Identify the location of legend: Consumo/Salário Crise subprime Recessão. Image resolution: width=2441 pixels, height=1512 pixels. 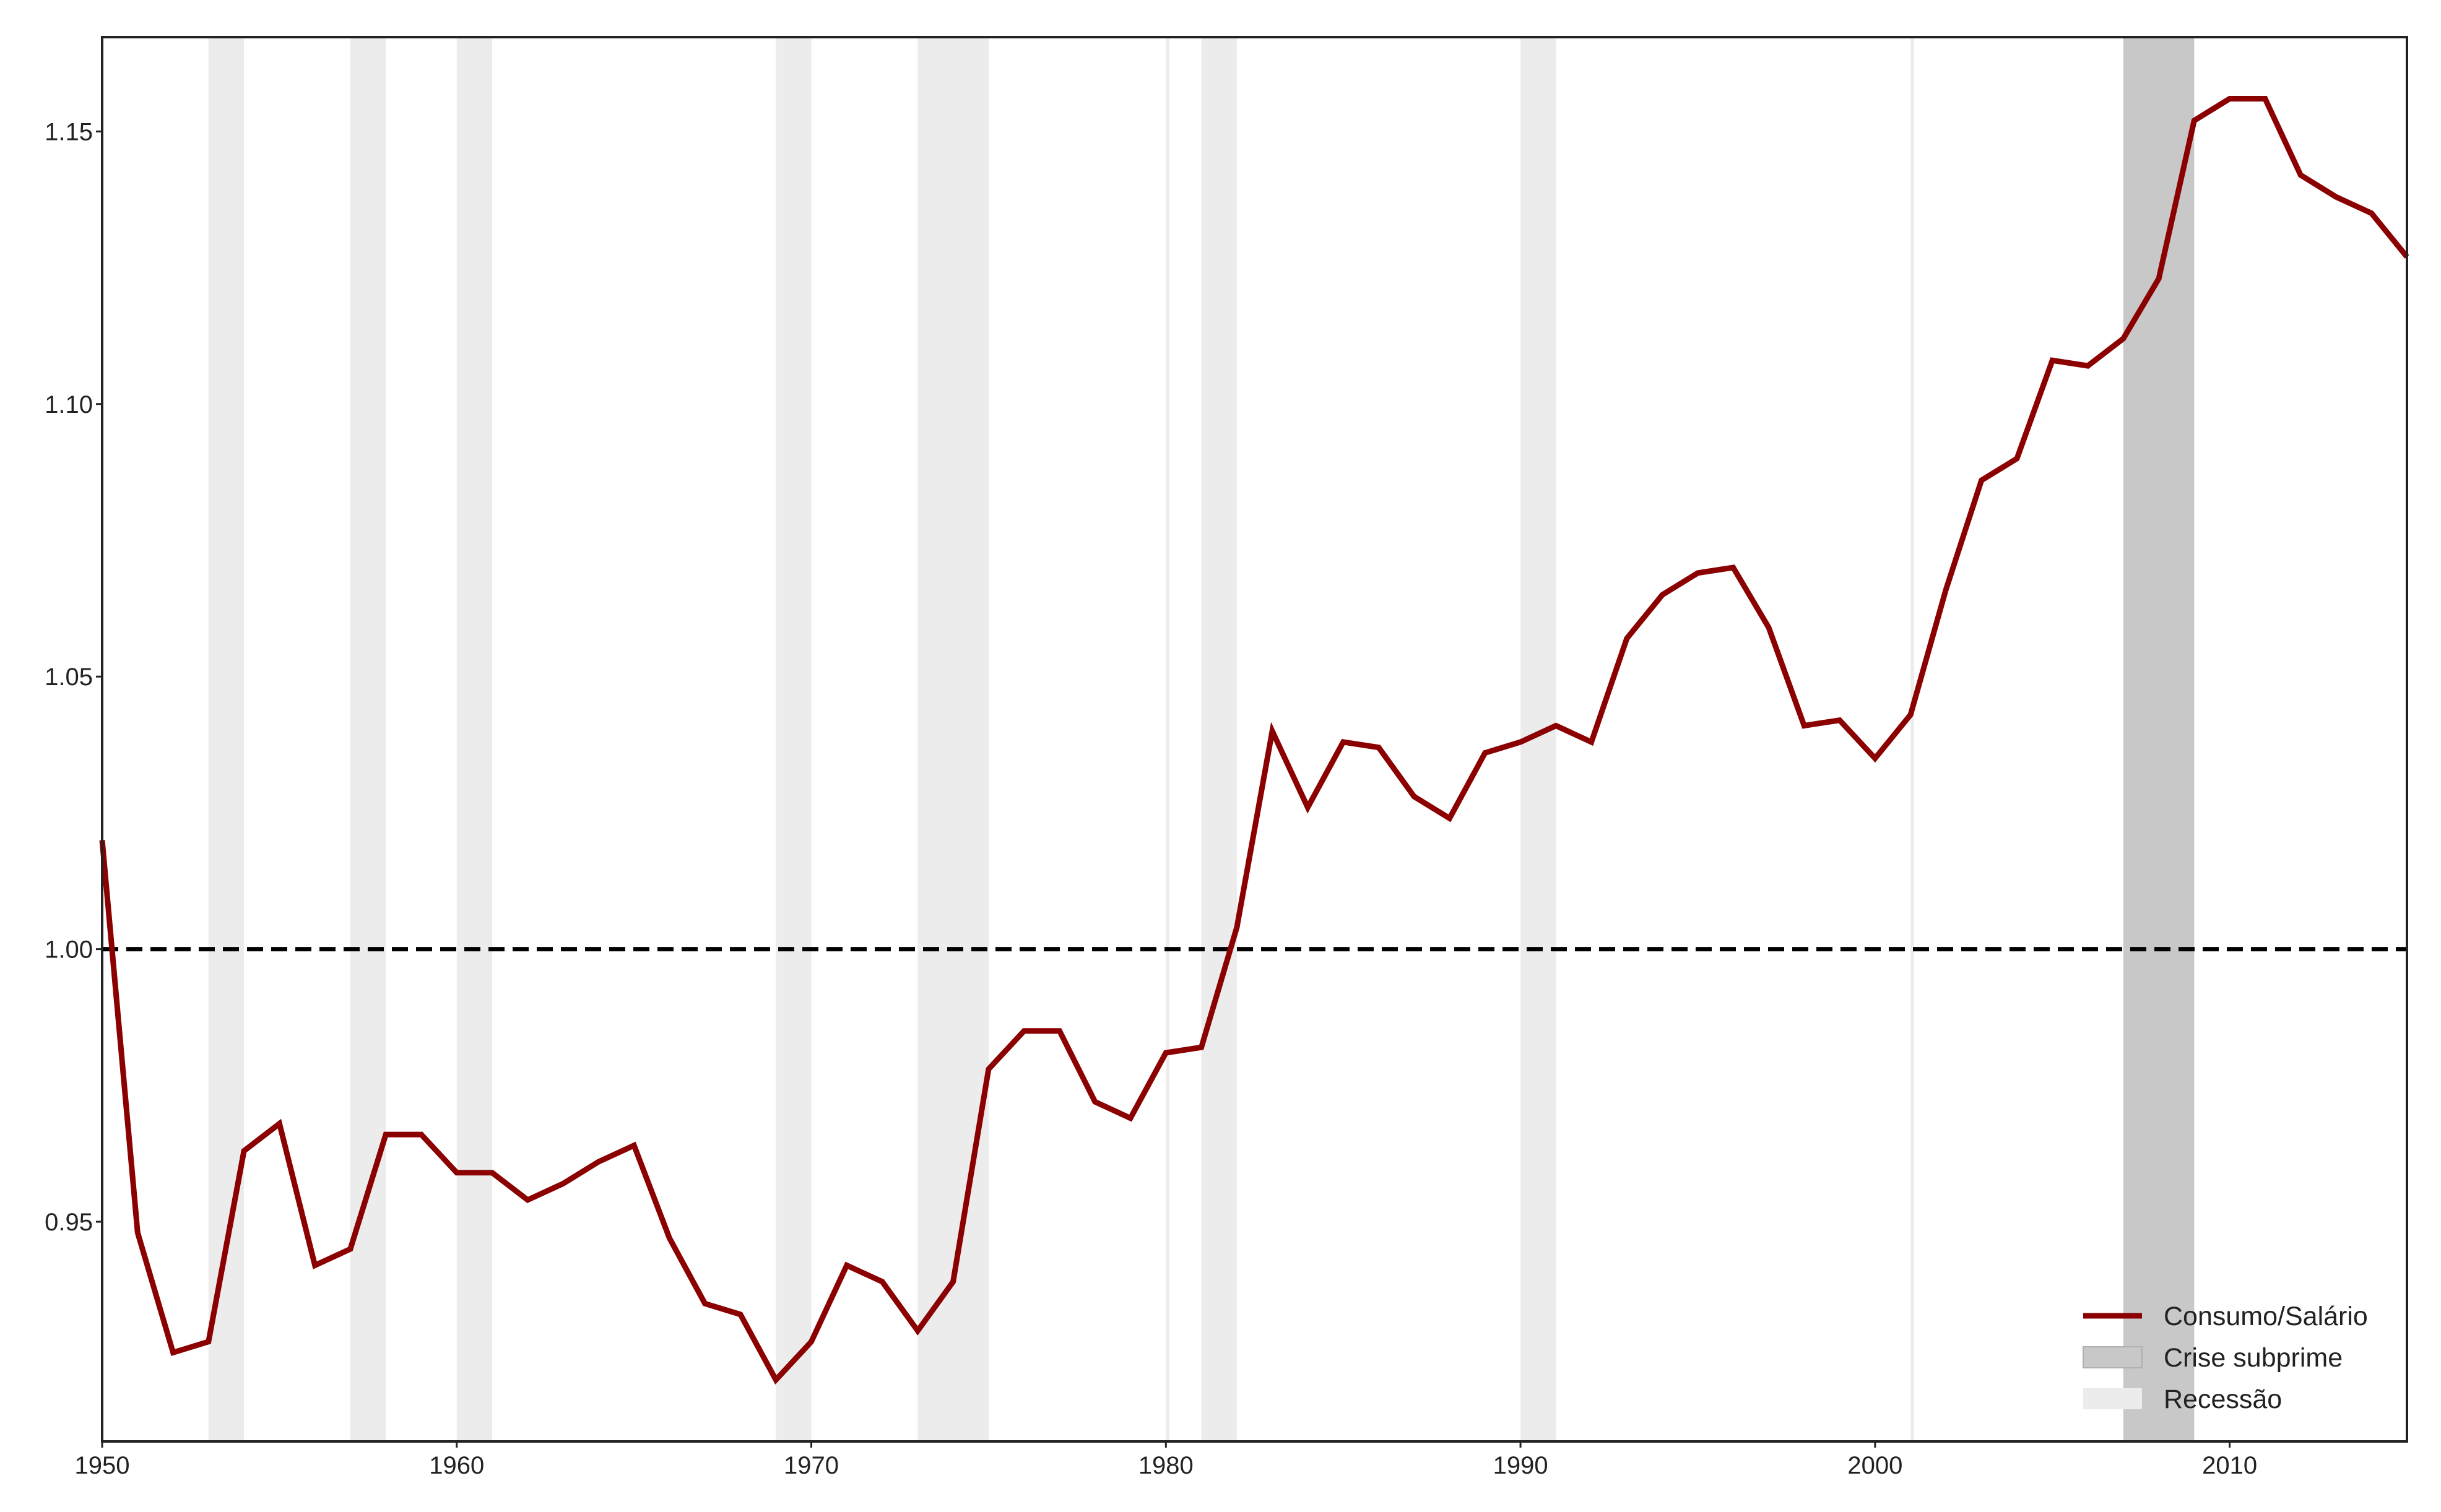
(2225, 1358).